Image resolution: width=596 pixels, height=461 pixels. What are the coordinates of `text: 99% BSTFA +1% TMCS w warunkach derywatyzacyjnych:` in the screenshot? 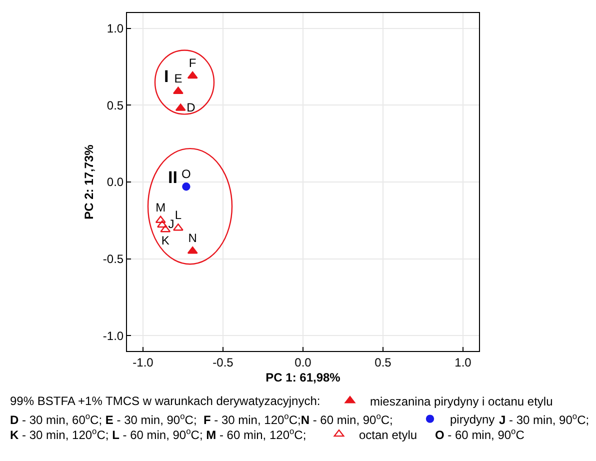 It's located at (165, 401).